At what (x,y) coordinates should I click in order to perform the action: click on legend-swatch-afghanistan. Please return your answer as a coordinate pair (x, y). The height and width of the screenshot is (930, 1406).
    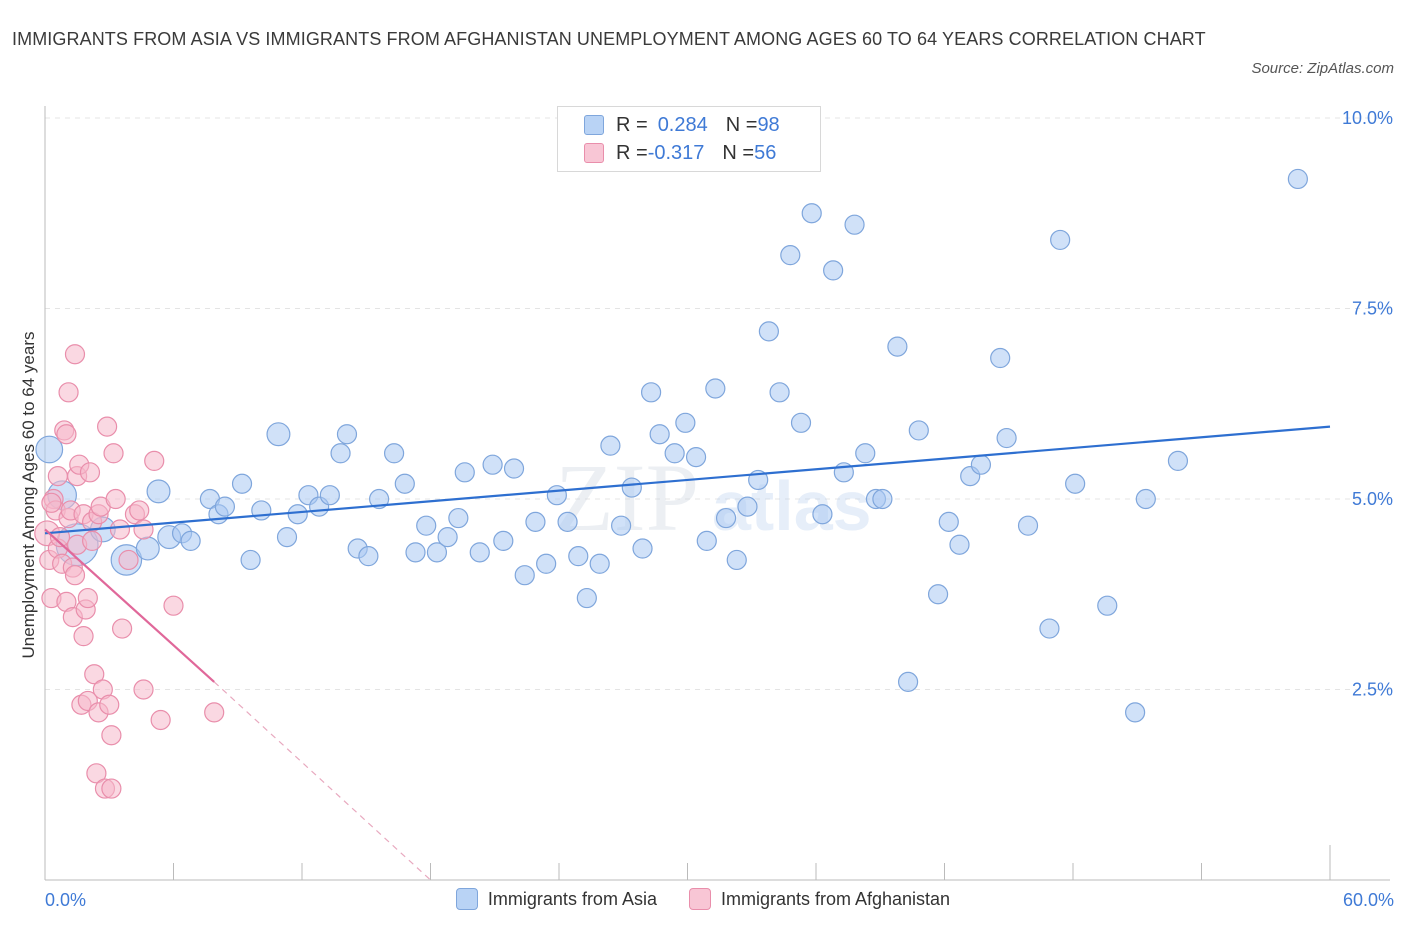
    Looking at the image, I should click on (594, 153).